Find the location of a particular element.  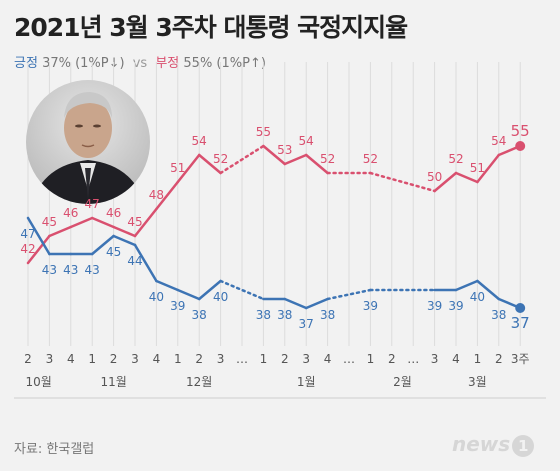

data-label: 53 is located at coordinates (284, 150).